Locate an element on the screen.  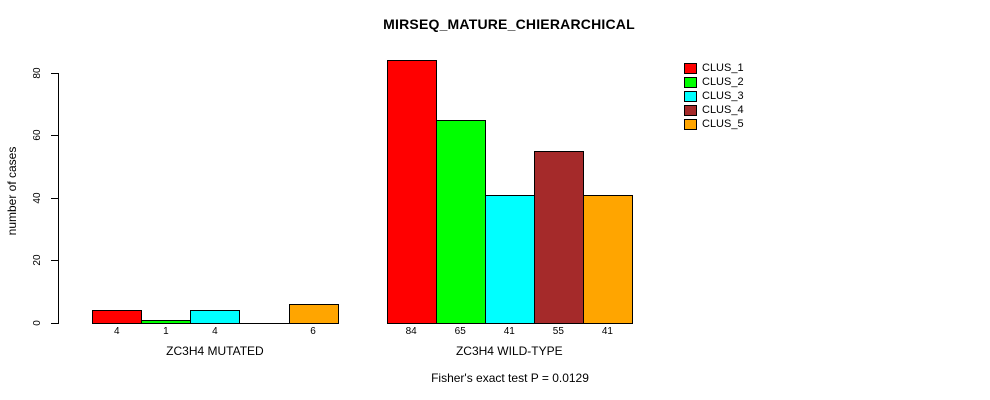
bar-value-label: 1 is located at coordinates (166, 332).